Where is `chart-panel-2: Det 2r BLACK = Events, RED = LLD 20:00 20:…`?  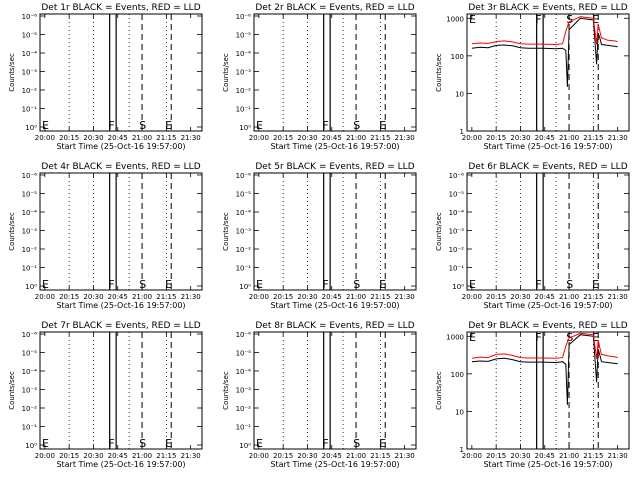 chart-panel-2: Det 2r BLACK = Events, RED = LLD 20:00 20:… is located at coordinates (319, 77).